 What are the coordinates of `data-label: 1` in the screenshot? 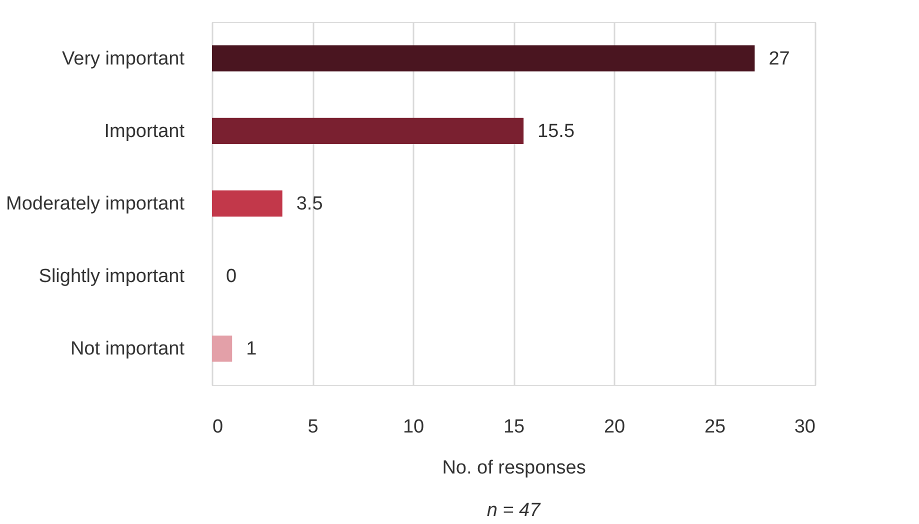 It's located at (251, 349).